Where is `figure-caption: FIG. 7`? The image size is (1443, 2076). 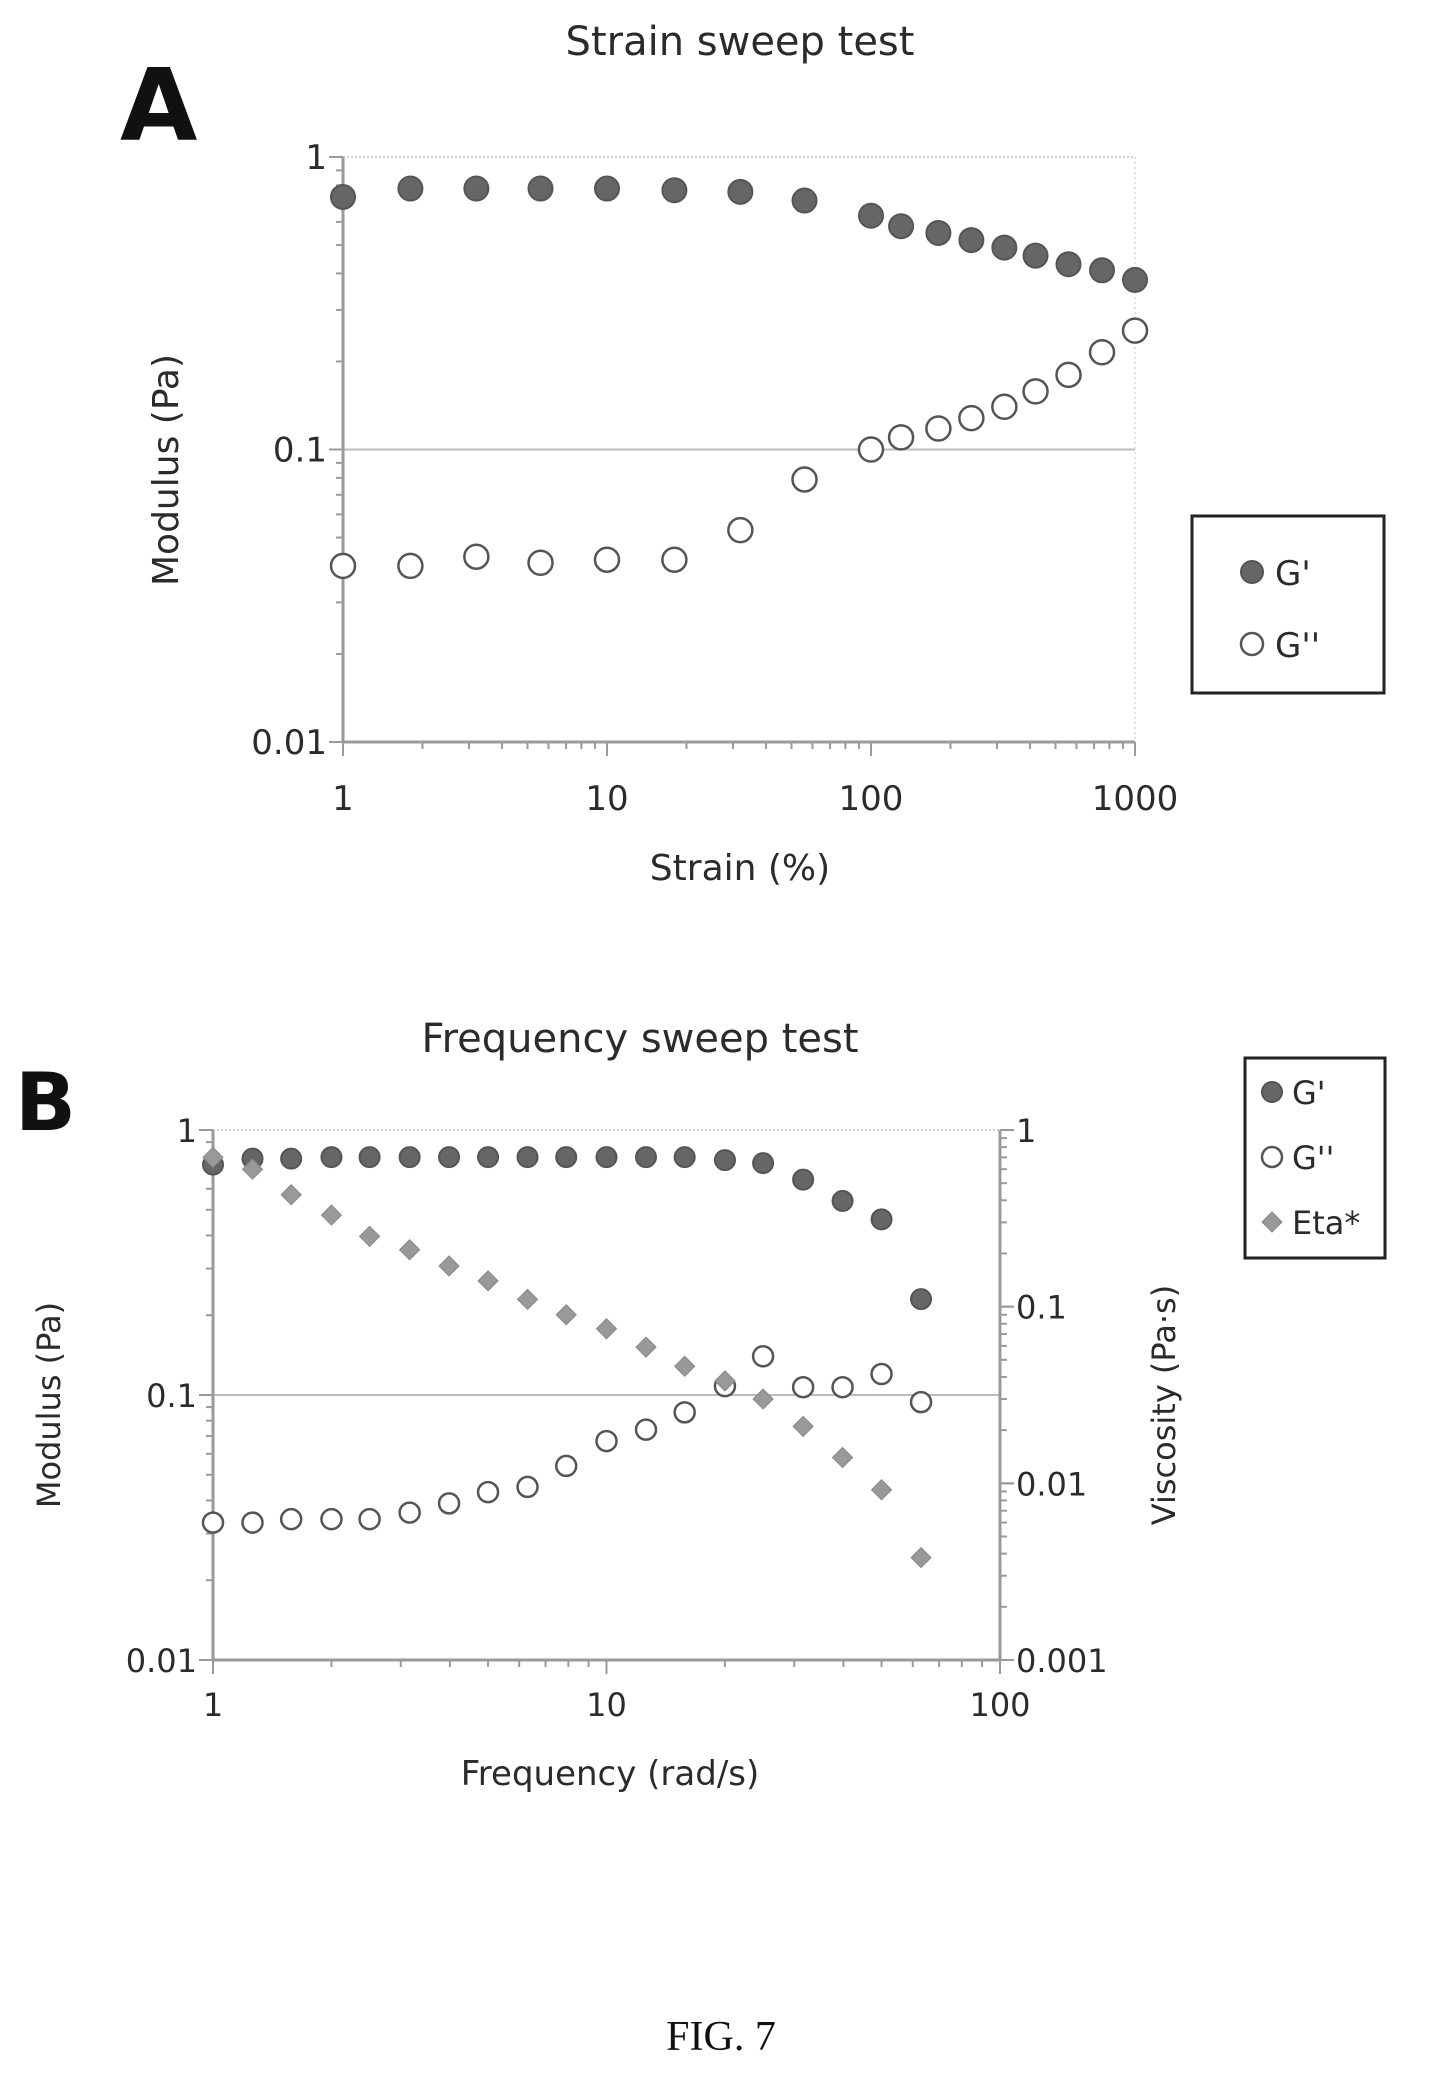
figure-caption: FIG. 7 is located at coordinates (721, 2037).